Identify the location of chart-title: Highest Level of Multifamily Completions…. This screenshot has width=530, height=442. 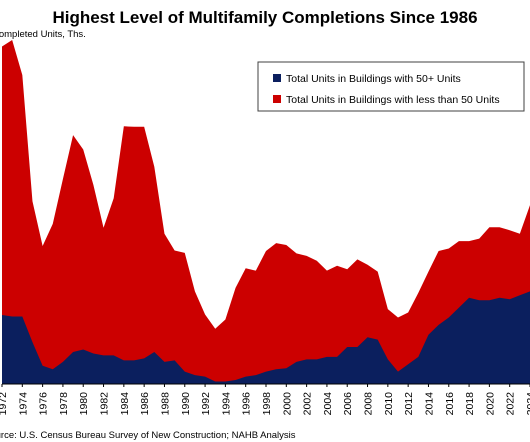
(264, 17).